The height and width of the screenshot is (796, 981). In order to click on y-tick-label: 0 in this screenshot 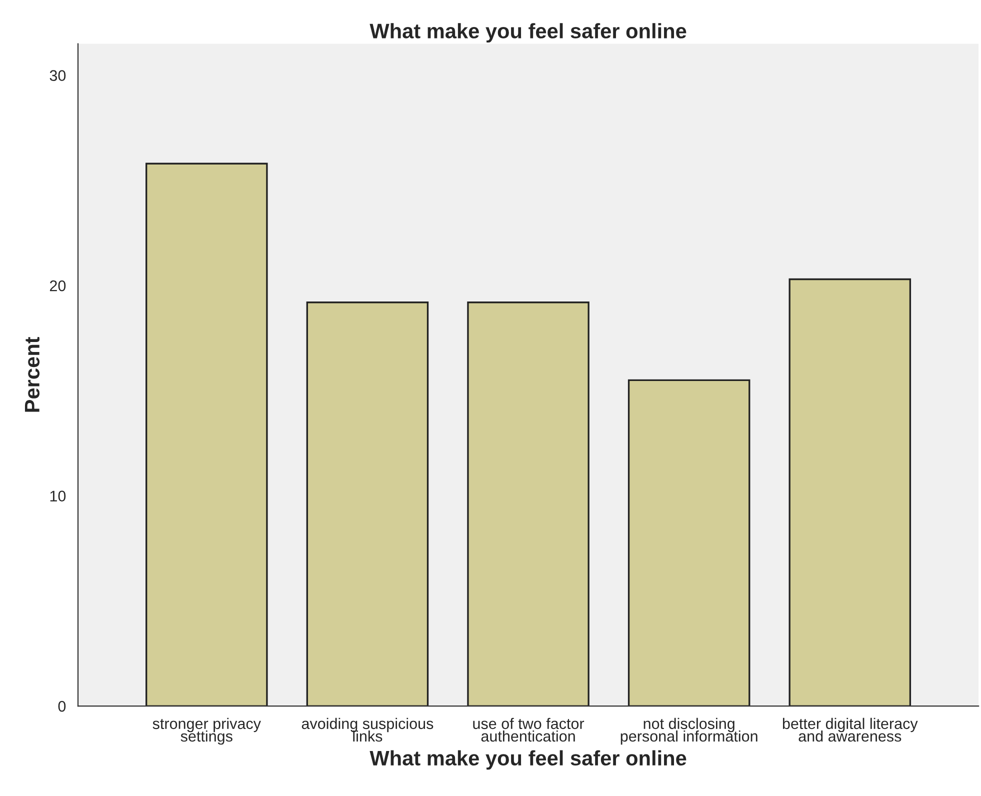, I will do `click(62, 706)`.